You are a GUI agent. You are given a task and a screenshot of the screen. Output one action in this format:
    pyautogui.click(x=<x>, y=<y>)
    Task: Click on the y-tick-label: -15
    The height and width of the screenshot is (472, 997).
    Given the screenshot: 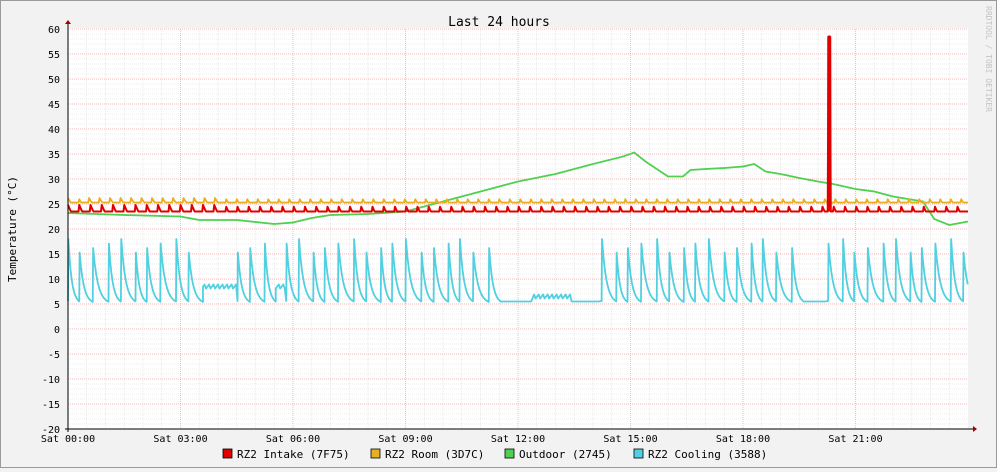 What is the action you would take?
    pyautogui.click(x=51, y=405)
    